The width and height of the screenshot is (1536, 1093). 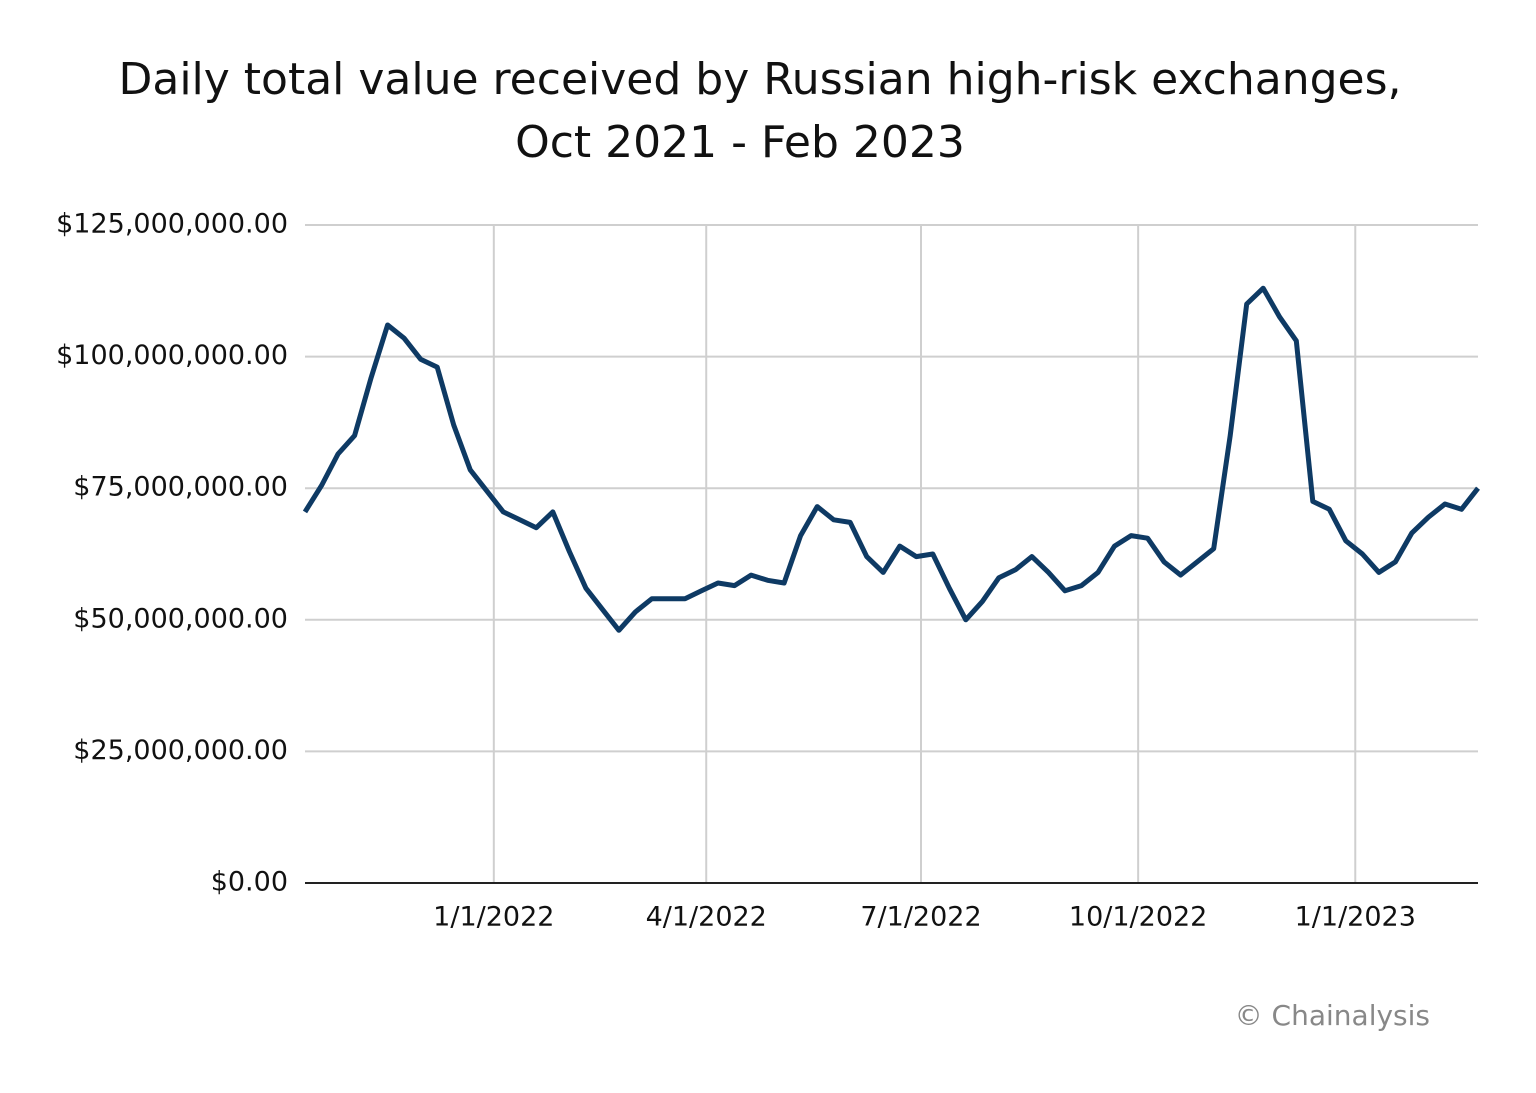 What do you see at coordinates (180, 750) in the screenshot?
I see `y-tick-label: $25,000,000.00` at bounding box center [180, 750].